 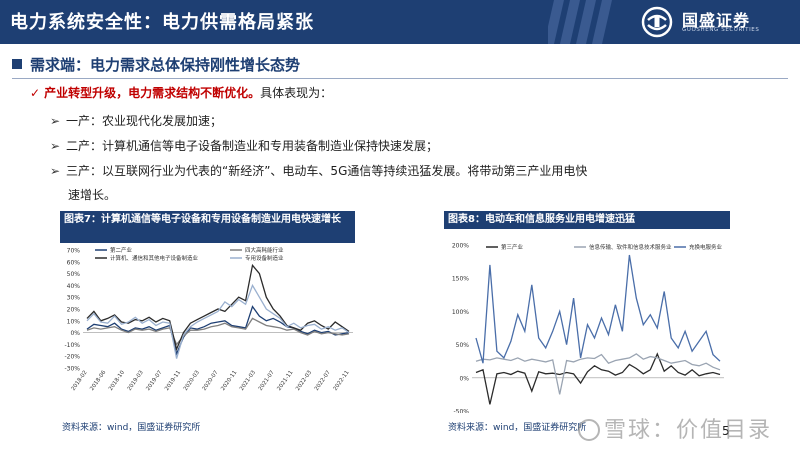 I want to click on figure8-title: 图表8：电动车和信息服务业用电增速迅猛, so click(x=587, y=220).